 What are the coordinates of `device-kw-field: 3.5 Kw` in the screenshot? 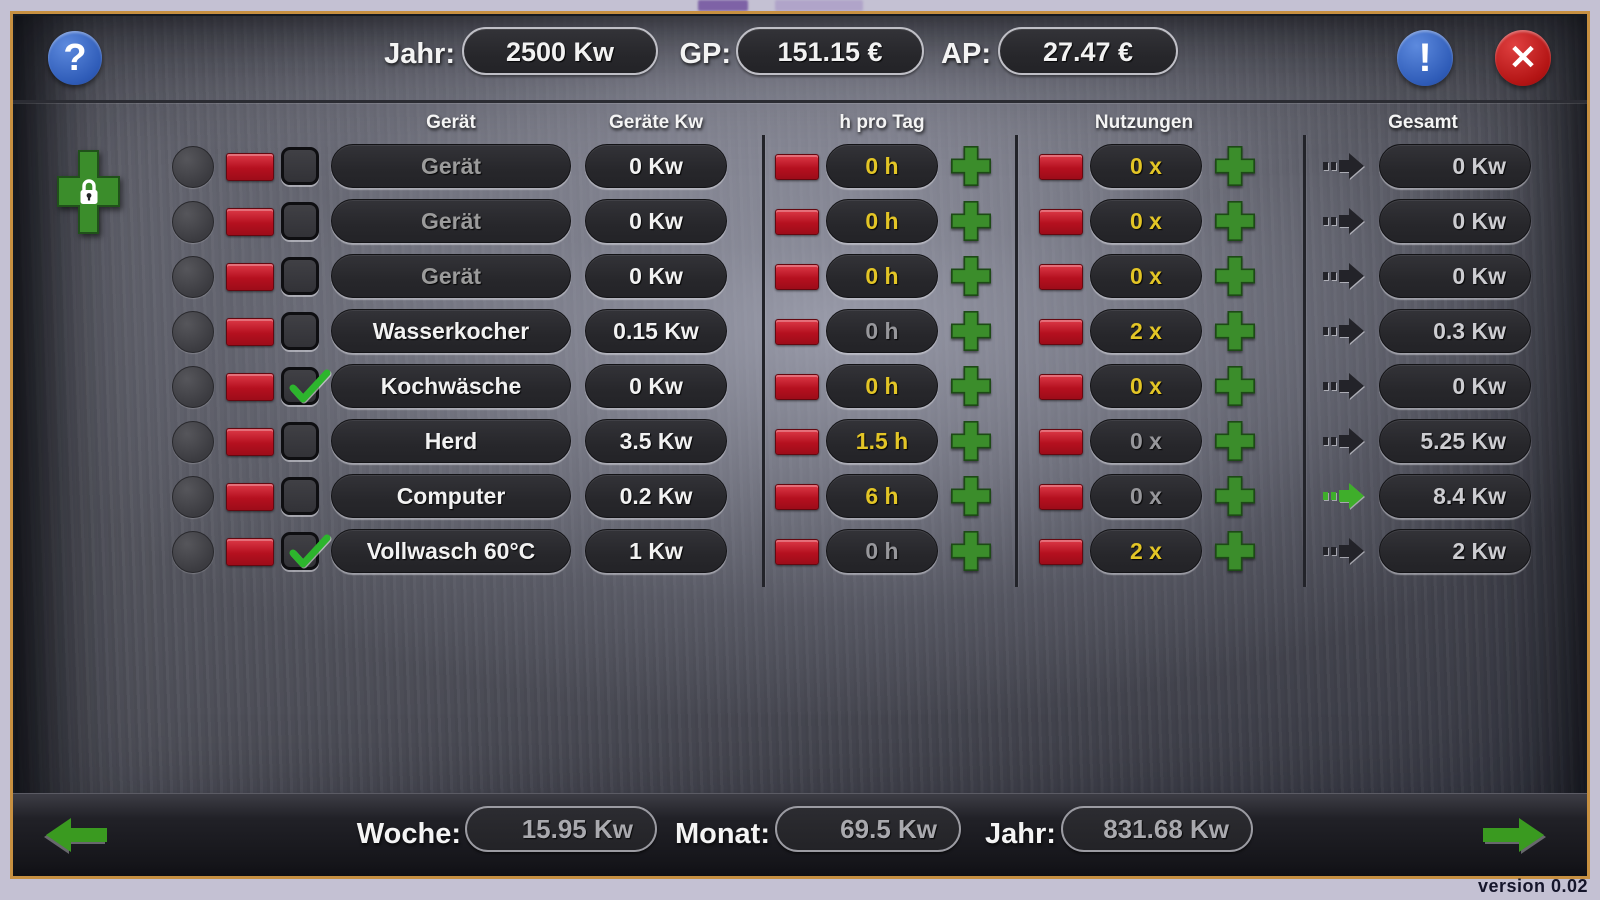 It's located at (656, 441).